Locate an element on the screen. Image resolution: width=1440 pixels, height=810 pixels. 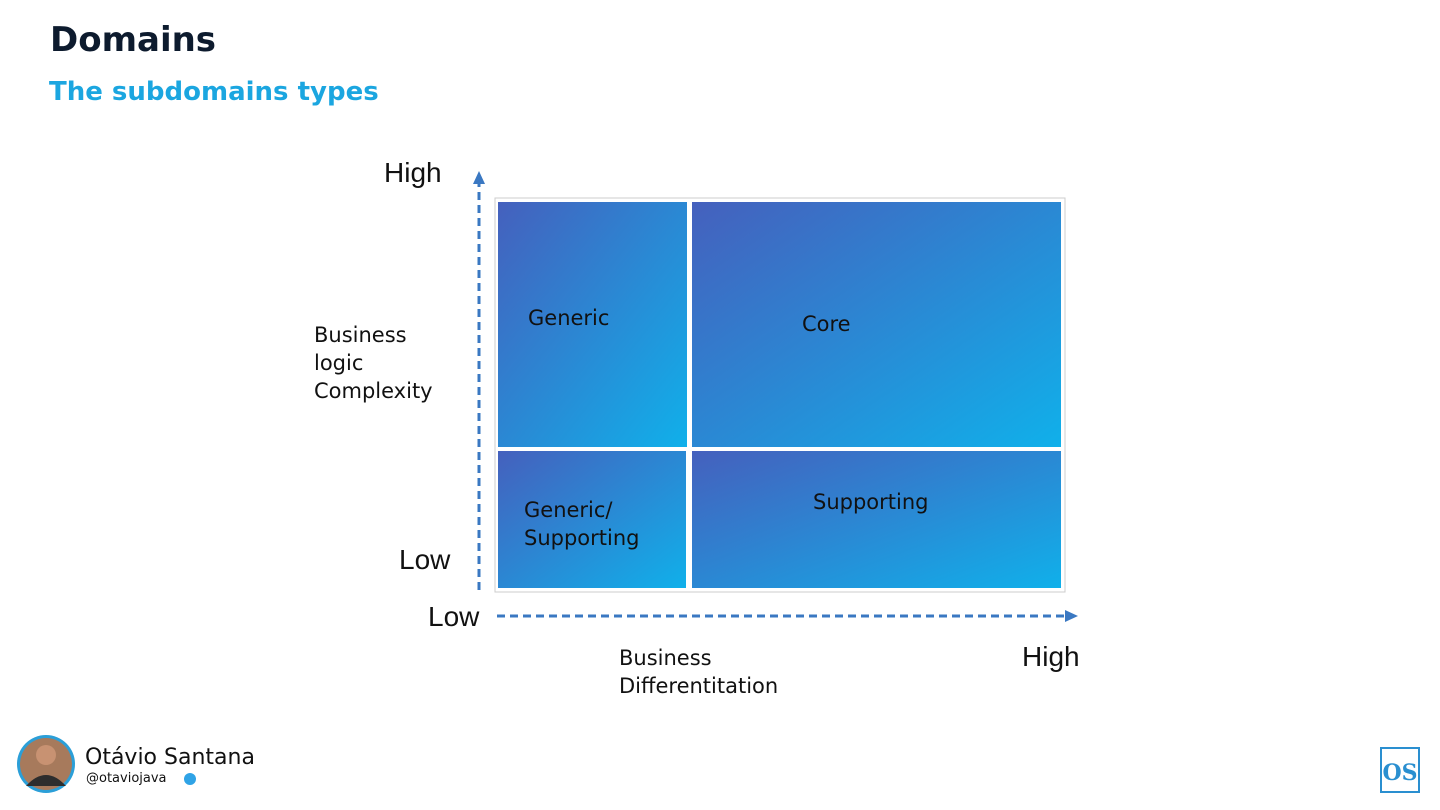
logo: OS is located at coordinates (1399, 773).